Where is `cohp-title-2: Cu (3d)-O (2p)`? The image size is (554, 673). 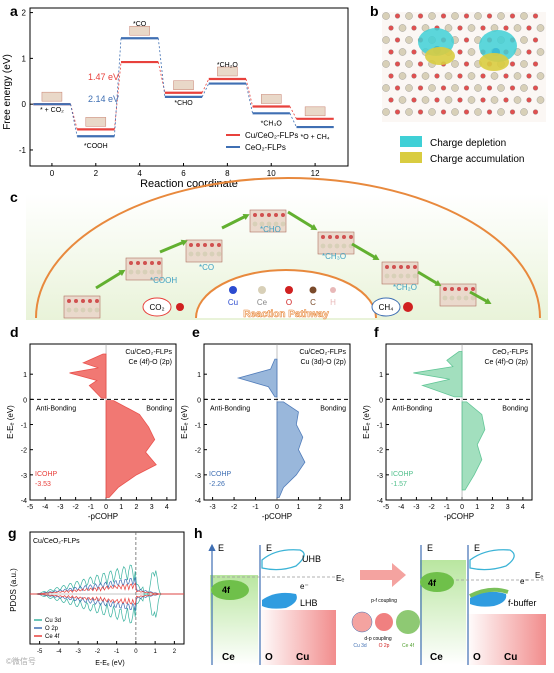 cohp-title-2: Cu (3d)-O (2p) is located at coordinates (323, 362).